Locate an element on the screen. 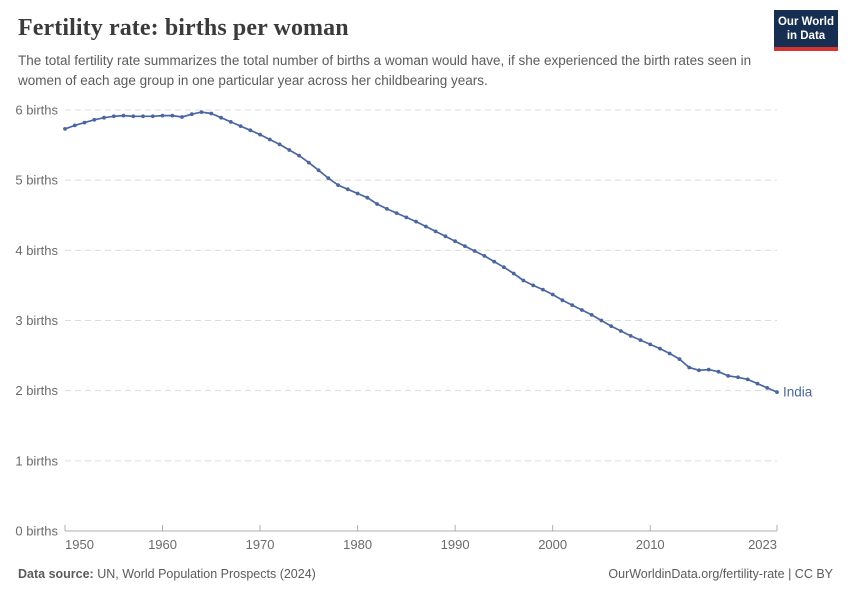 Image resolution: width=850 pixels, height=600 pixels. data-source-label: Data source: is located at coordinates (56, 574).